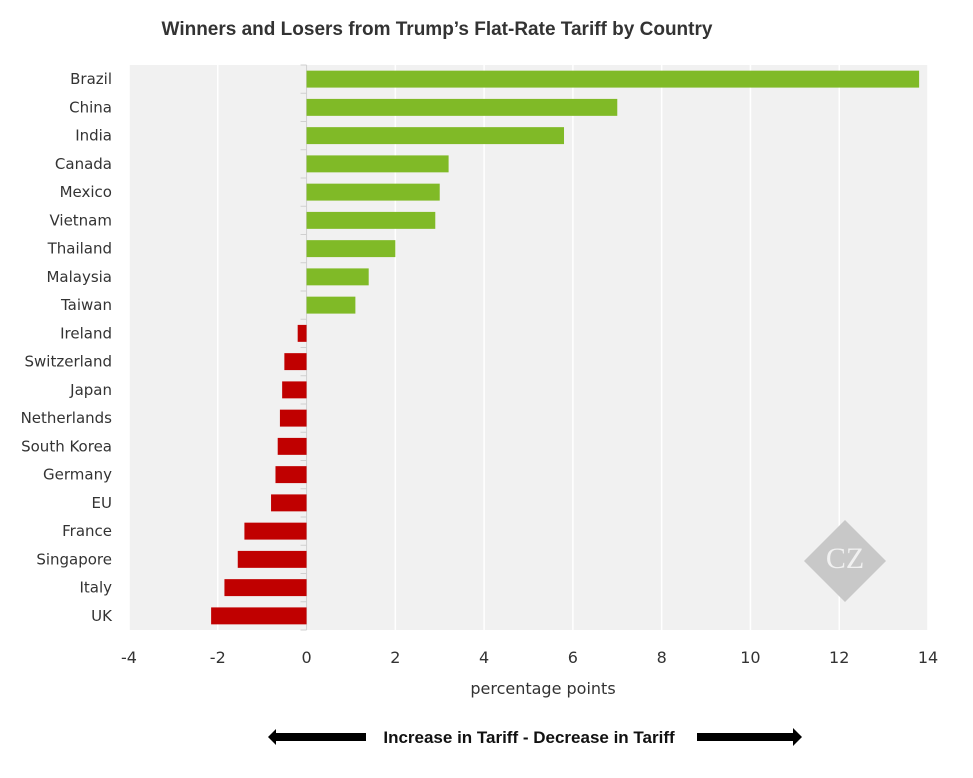  I want to click on bar-singapore, so click(272, 559).